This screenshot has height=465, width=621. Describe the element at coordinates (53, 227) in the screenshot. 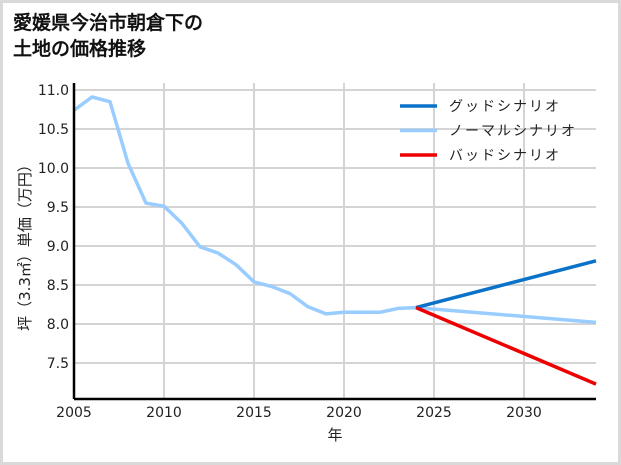

I see `y-axis-ticks: 7.5 8.0 8.5 9.0 9.5 10.0 10.5 11.0` at that location.